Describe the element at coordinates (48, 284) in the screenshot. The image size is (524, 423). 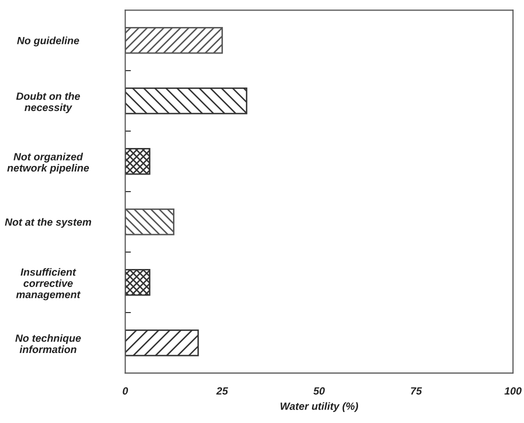
I see `y-tick-label: Insufficient corrective management` at that location.